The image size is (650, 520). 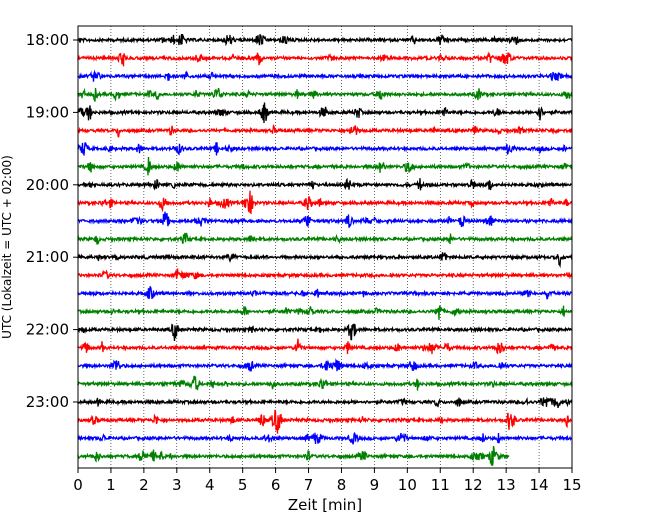 I want to click on y-tick-label: 18:00, so click(x=47, y=40).